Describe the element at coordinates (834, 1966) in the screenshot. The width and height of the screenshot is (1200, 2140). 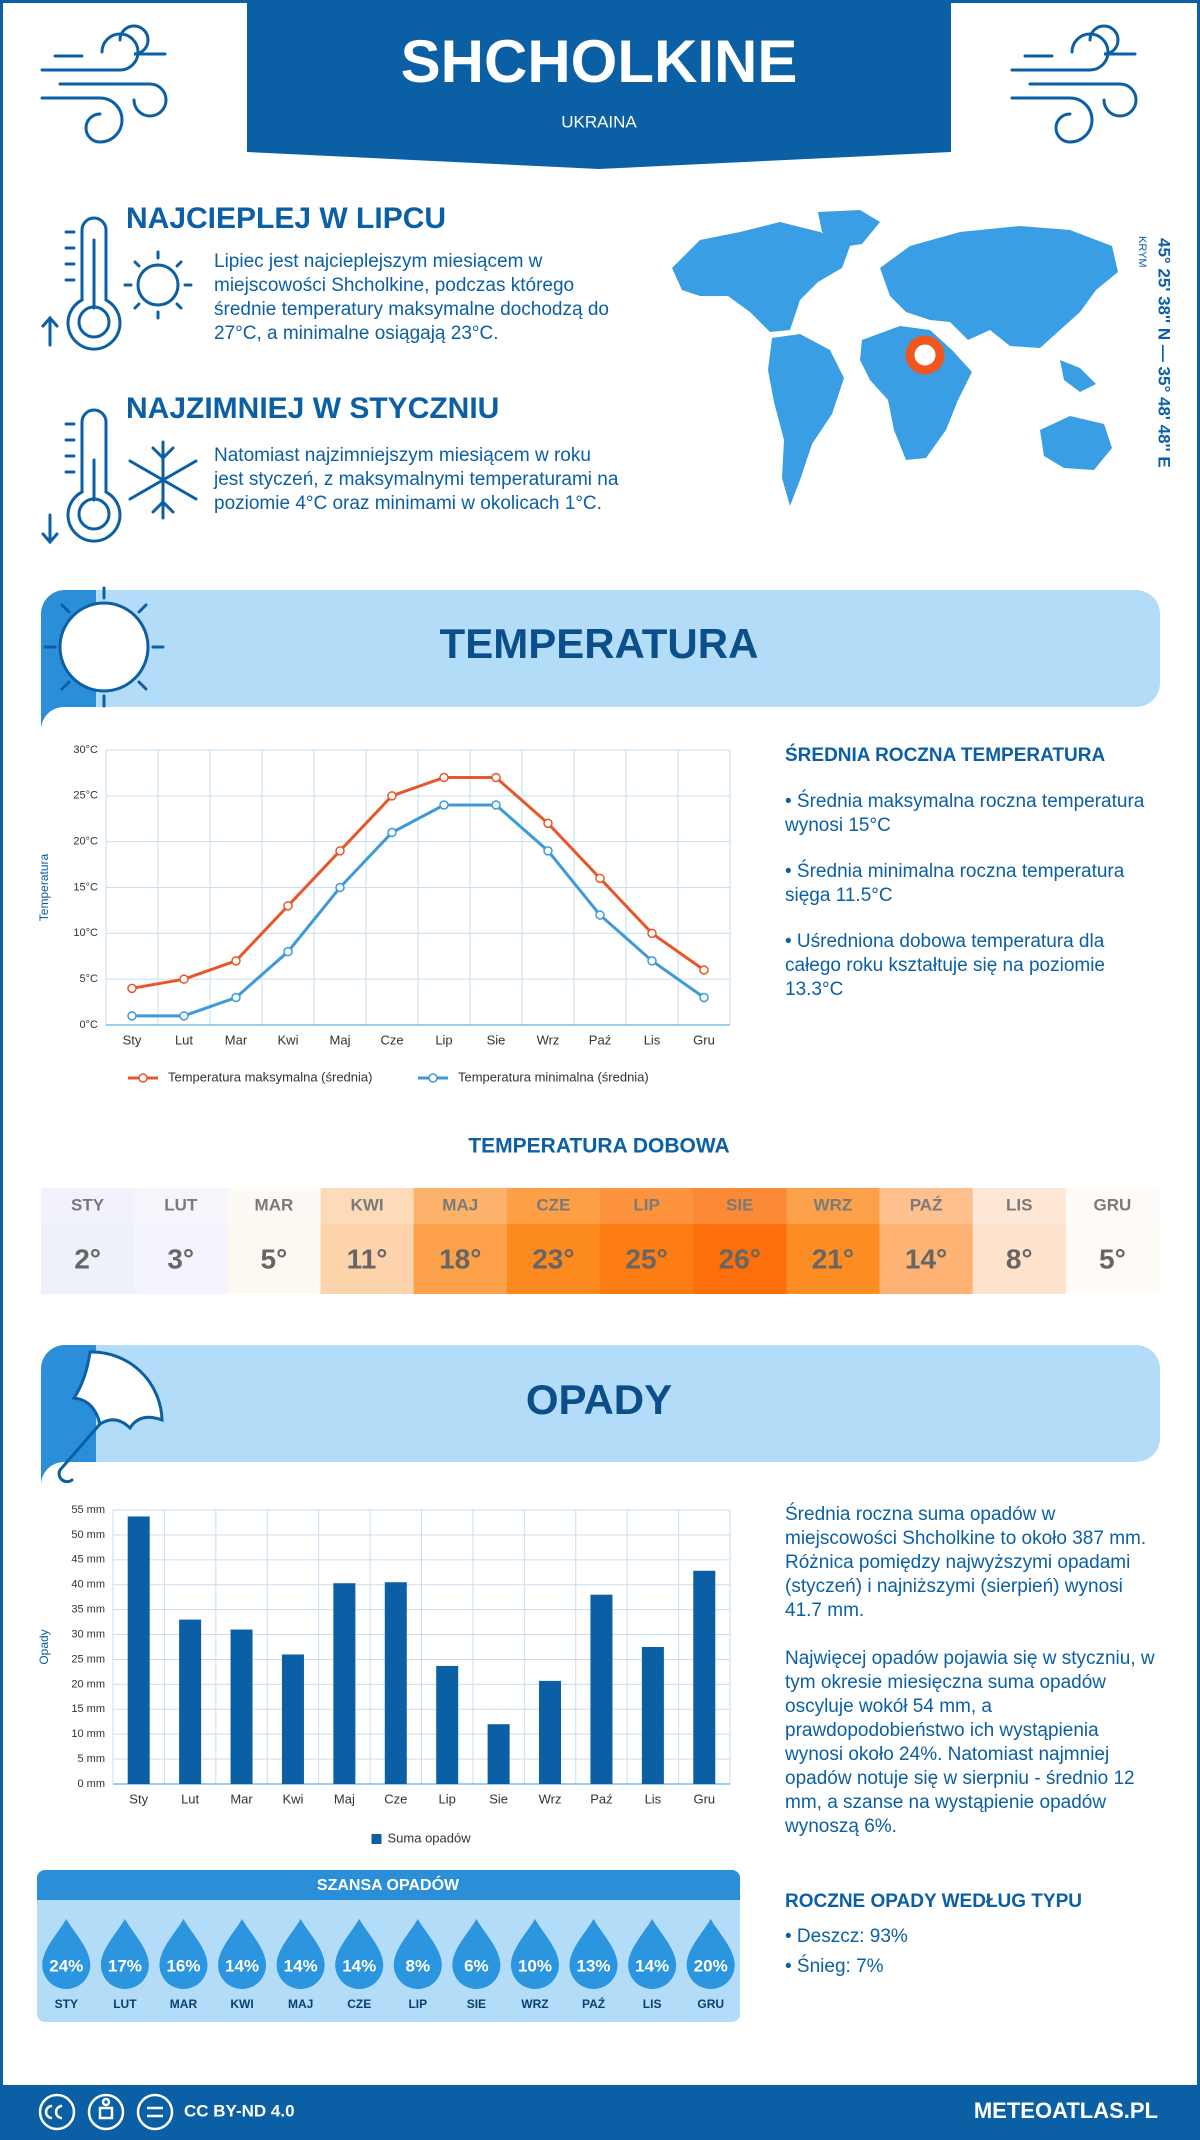
I see `precip-type-item: • Śnieg: 7%` at that location.